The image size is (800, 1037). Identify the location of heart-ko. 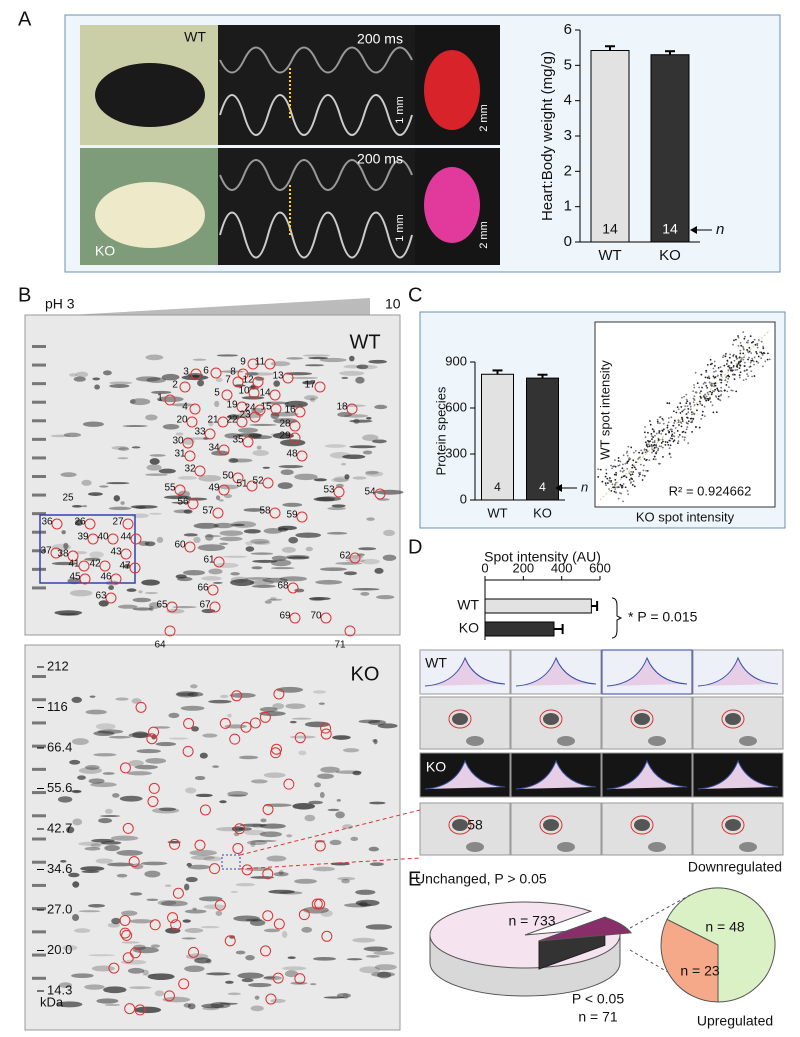
(452, 205).